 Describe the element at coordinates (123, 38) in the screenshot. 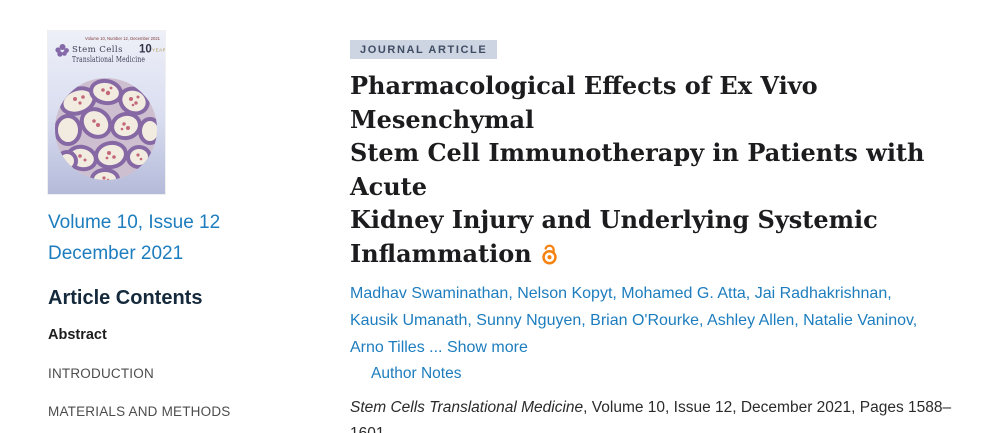

I see `cover-volume-line: Volume 10, Number 12, December 2021` at that location.